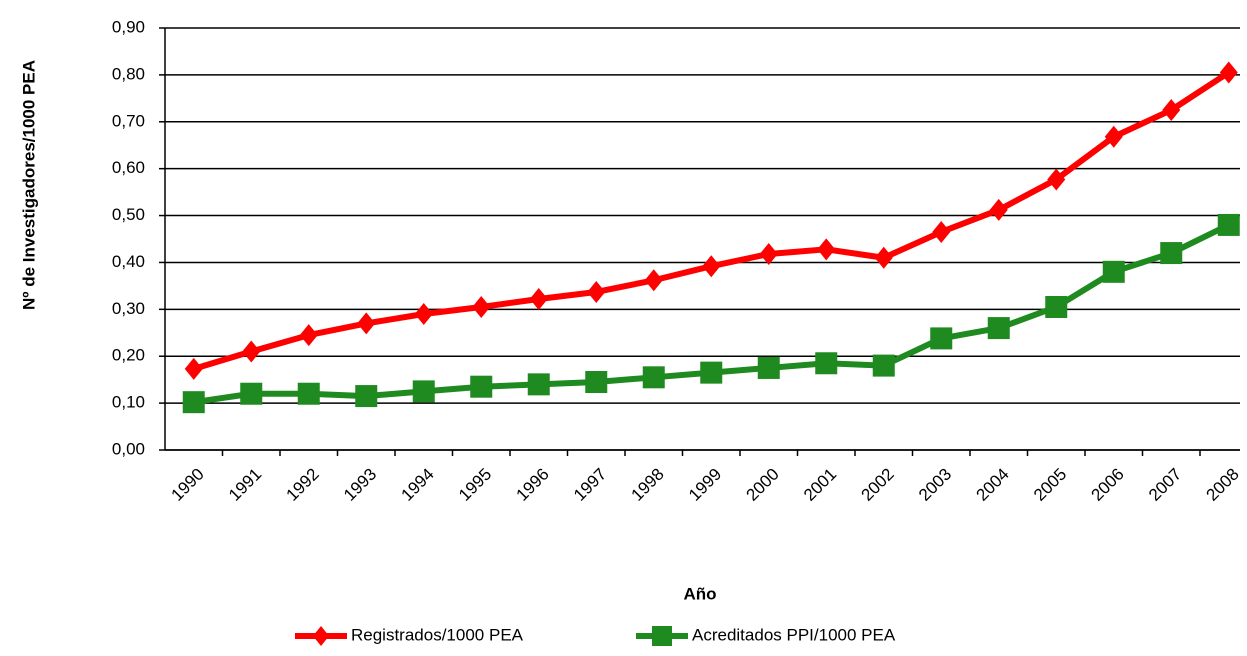  Describe the element at coordinates (1050, 485) in the screenshot. I see `x-tick-label: 2005` at that location.